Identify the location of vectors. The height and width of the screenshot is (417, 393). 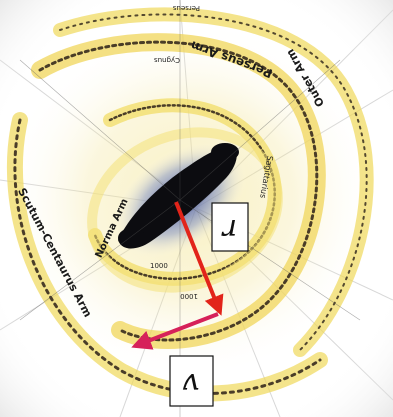
(177, 275).